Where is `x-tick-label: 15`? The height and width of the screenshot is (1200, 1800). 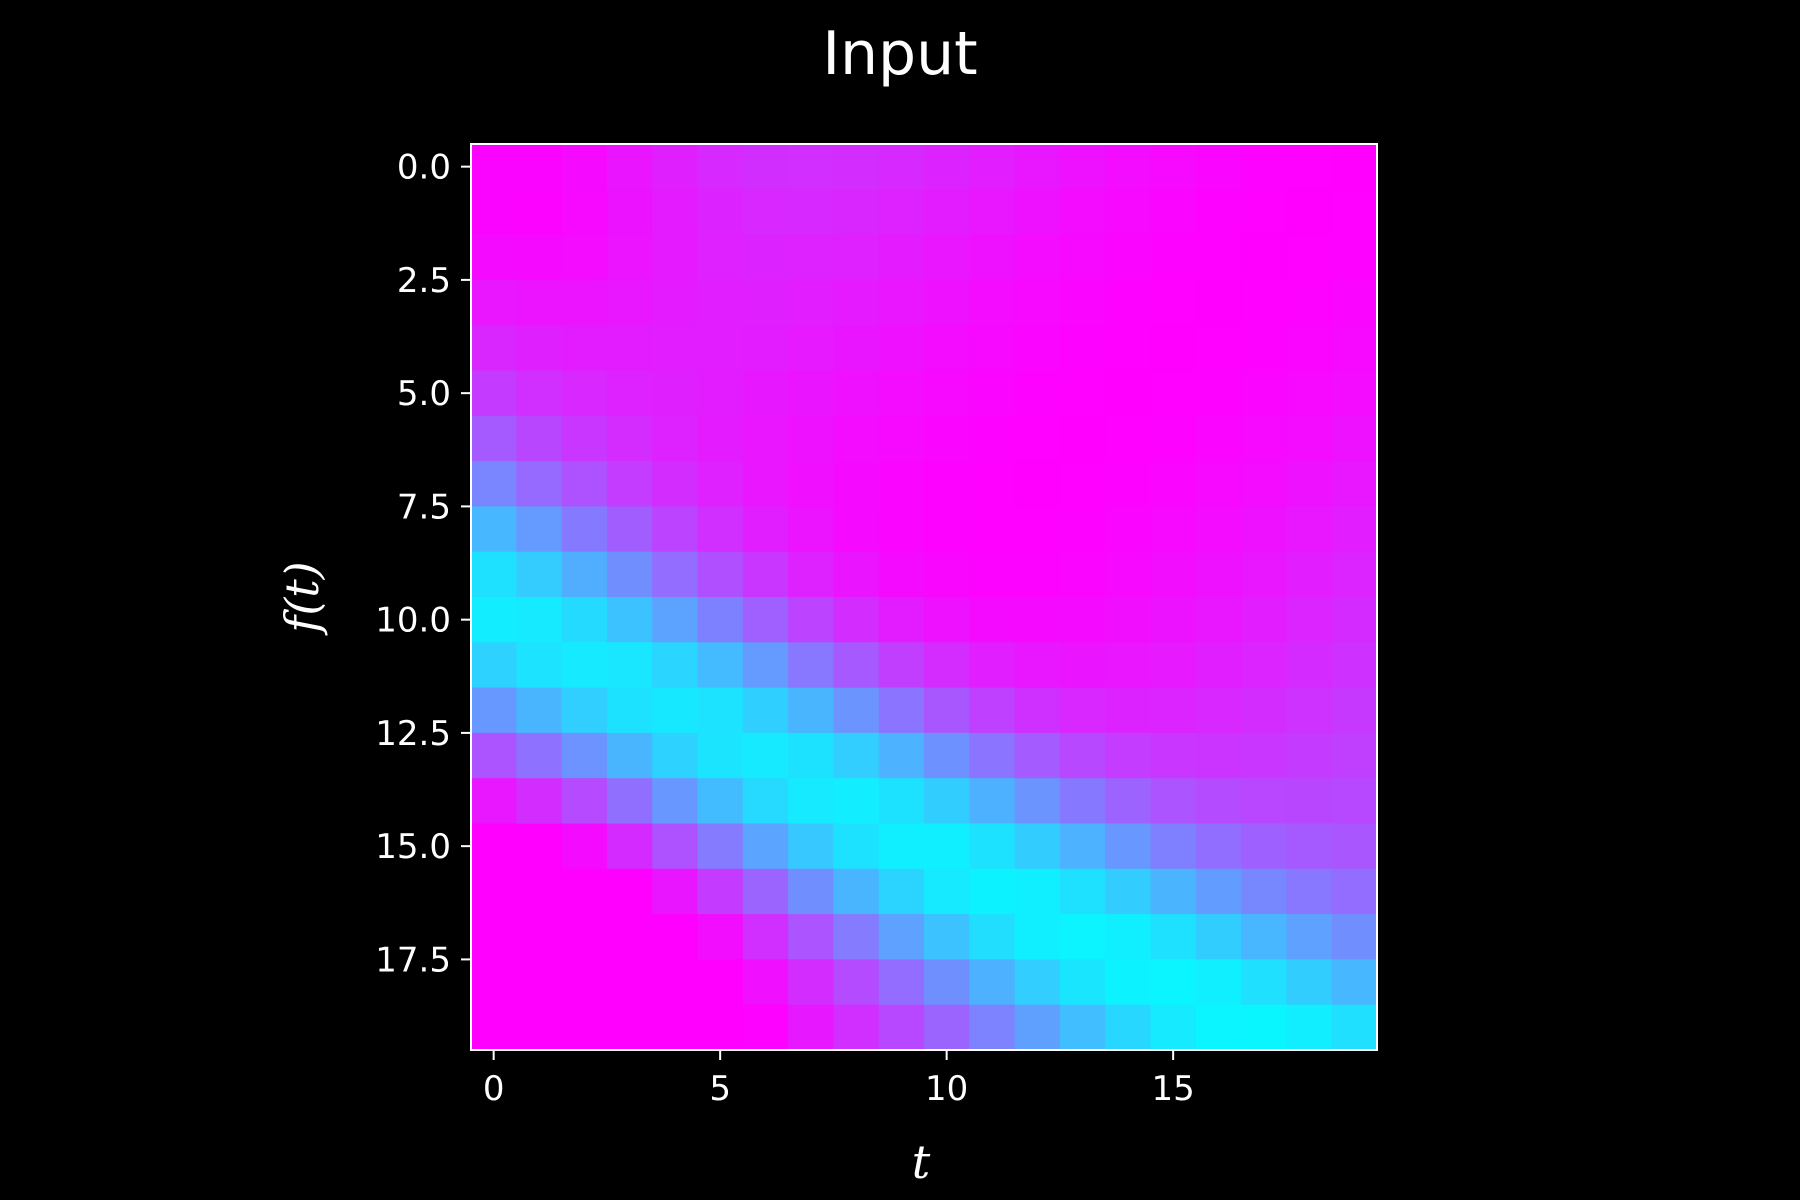 x-tick-label: 15 is located at coordinates (1173, 1089).